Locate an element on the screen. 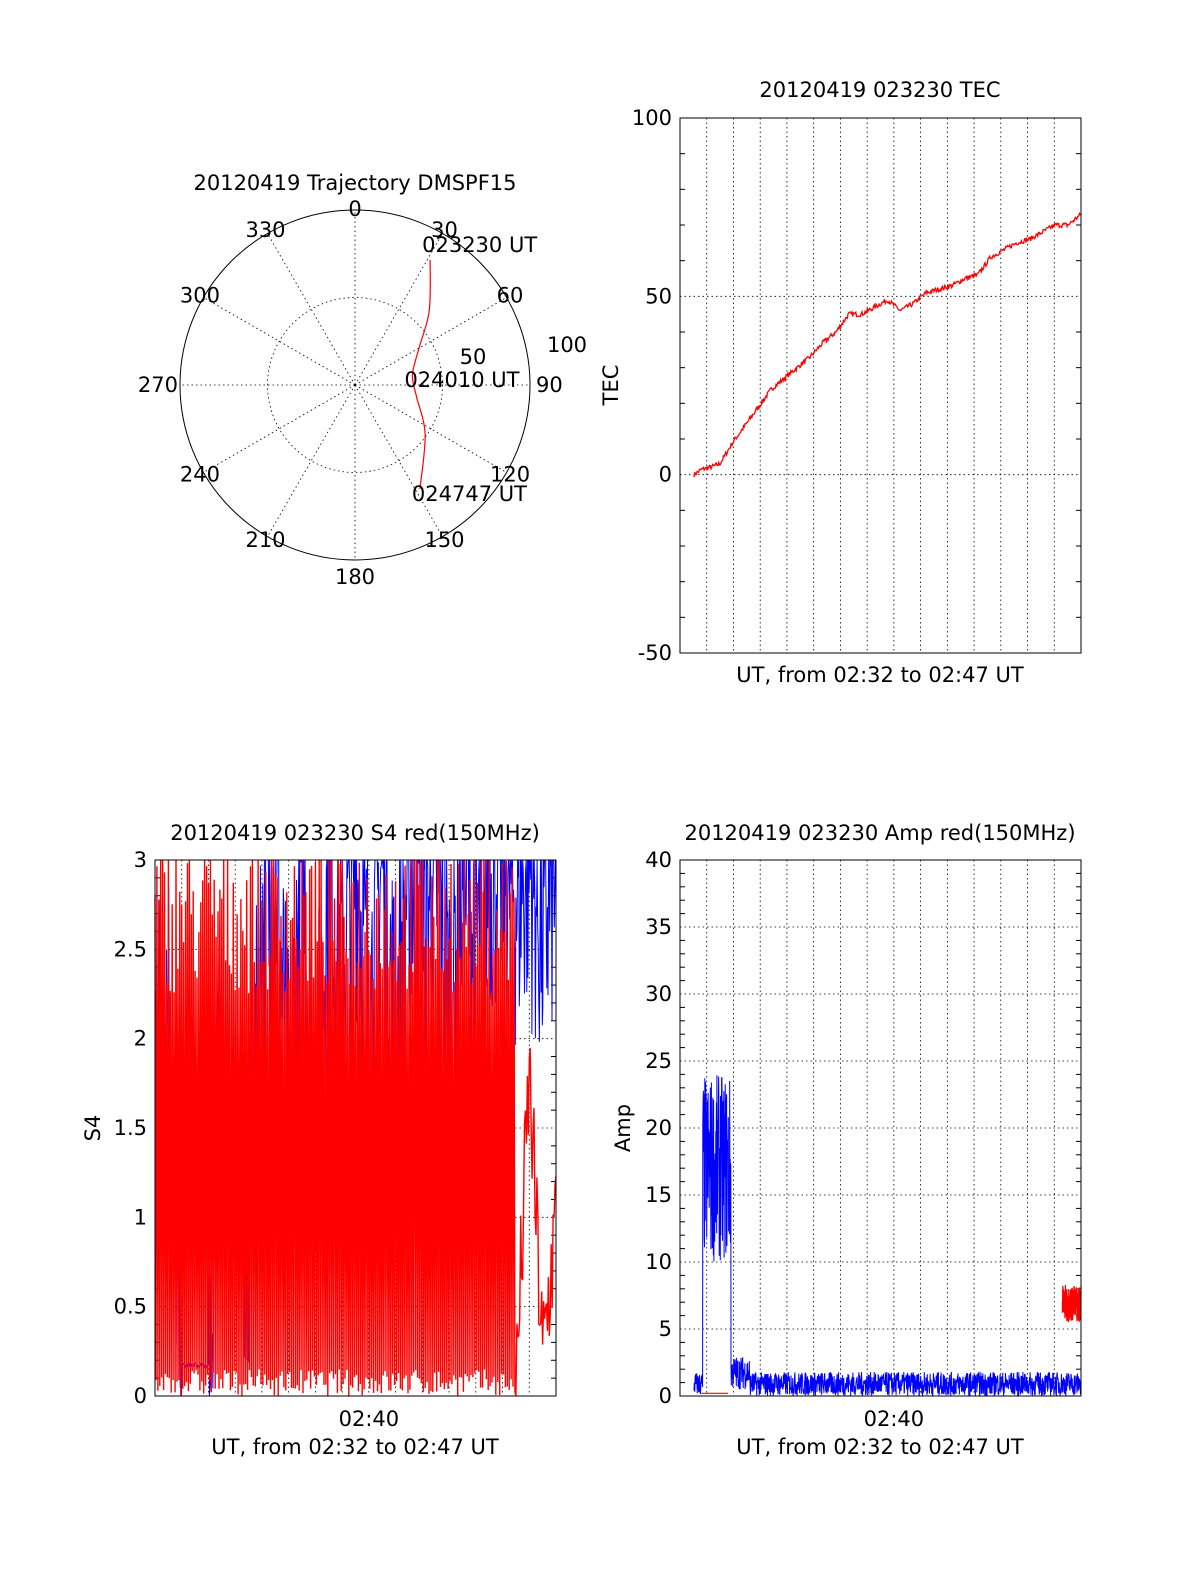 The image size is (1200, 1575). azimuth-label: 60 is located at coordinates (510, 296).